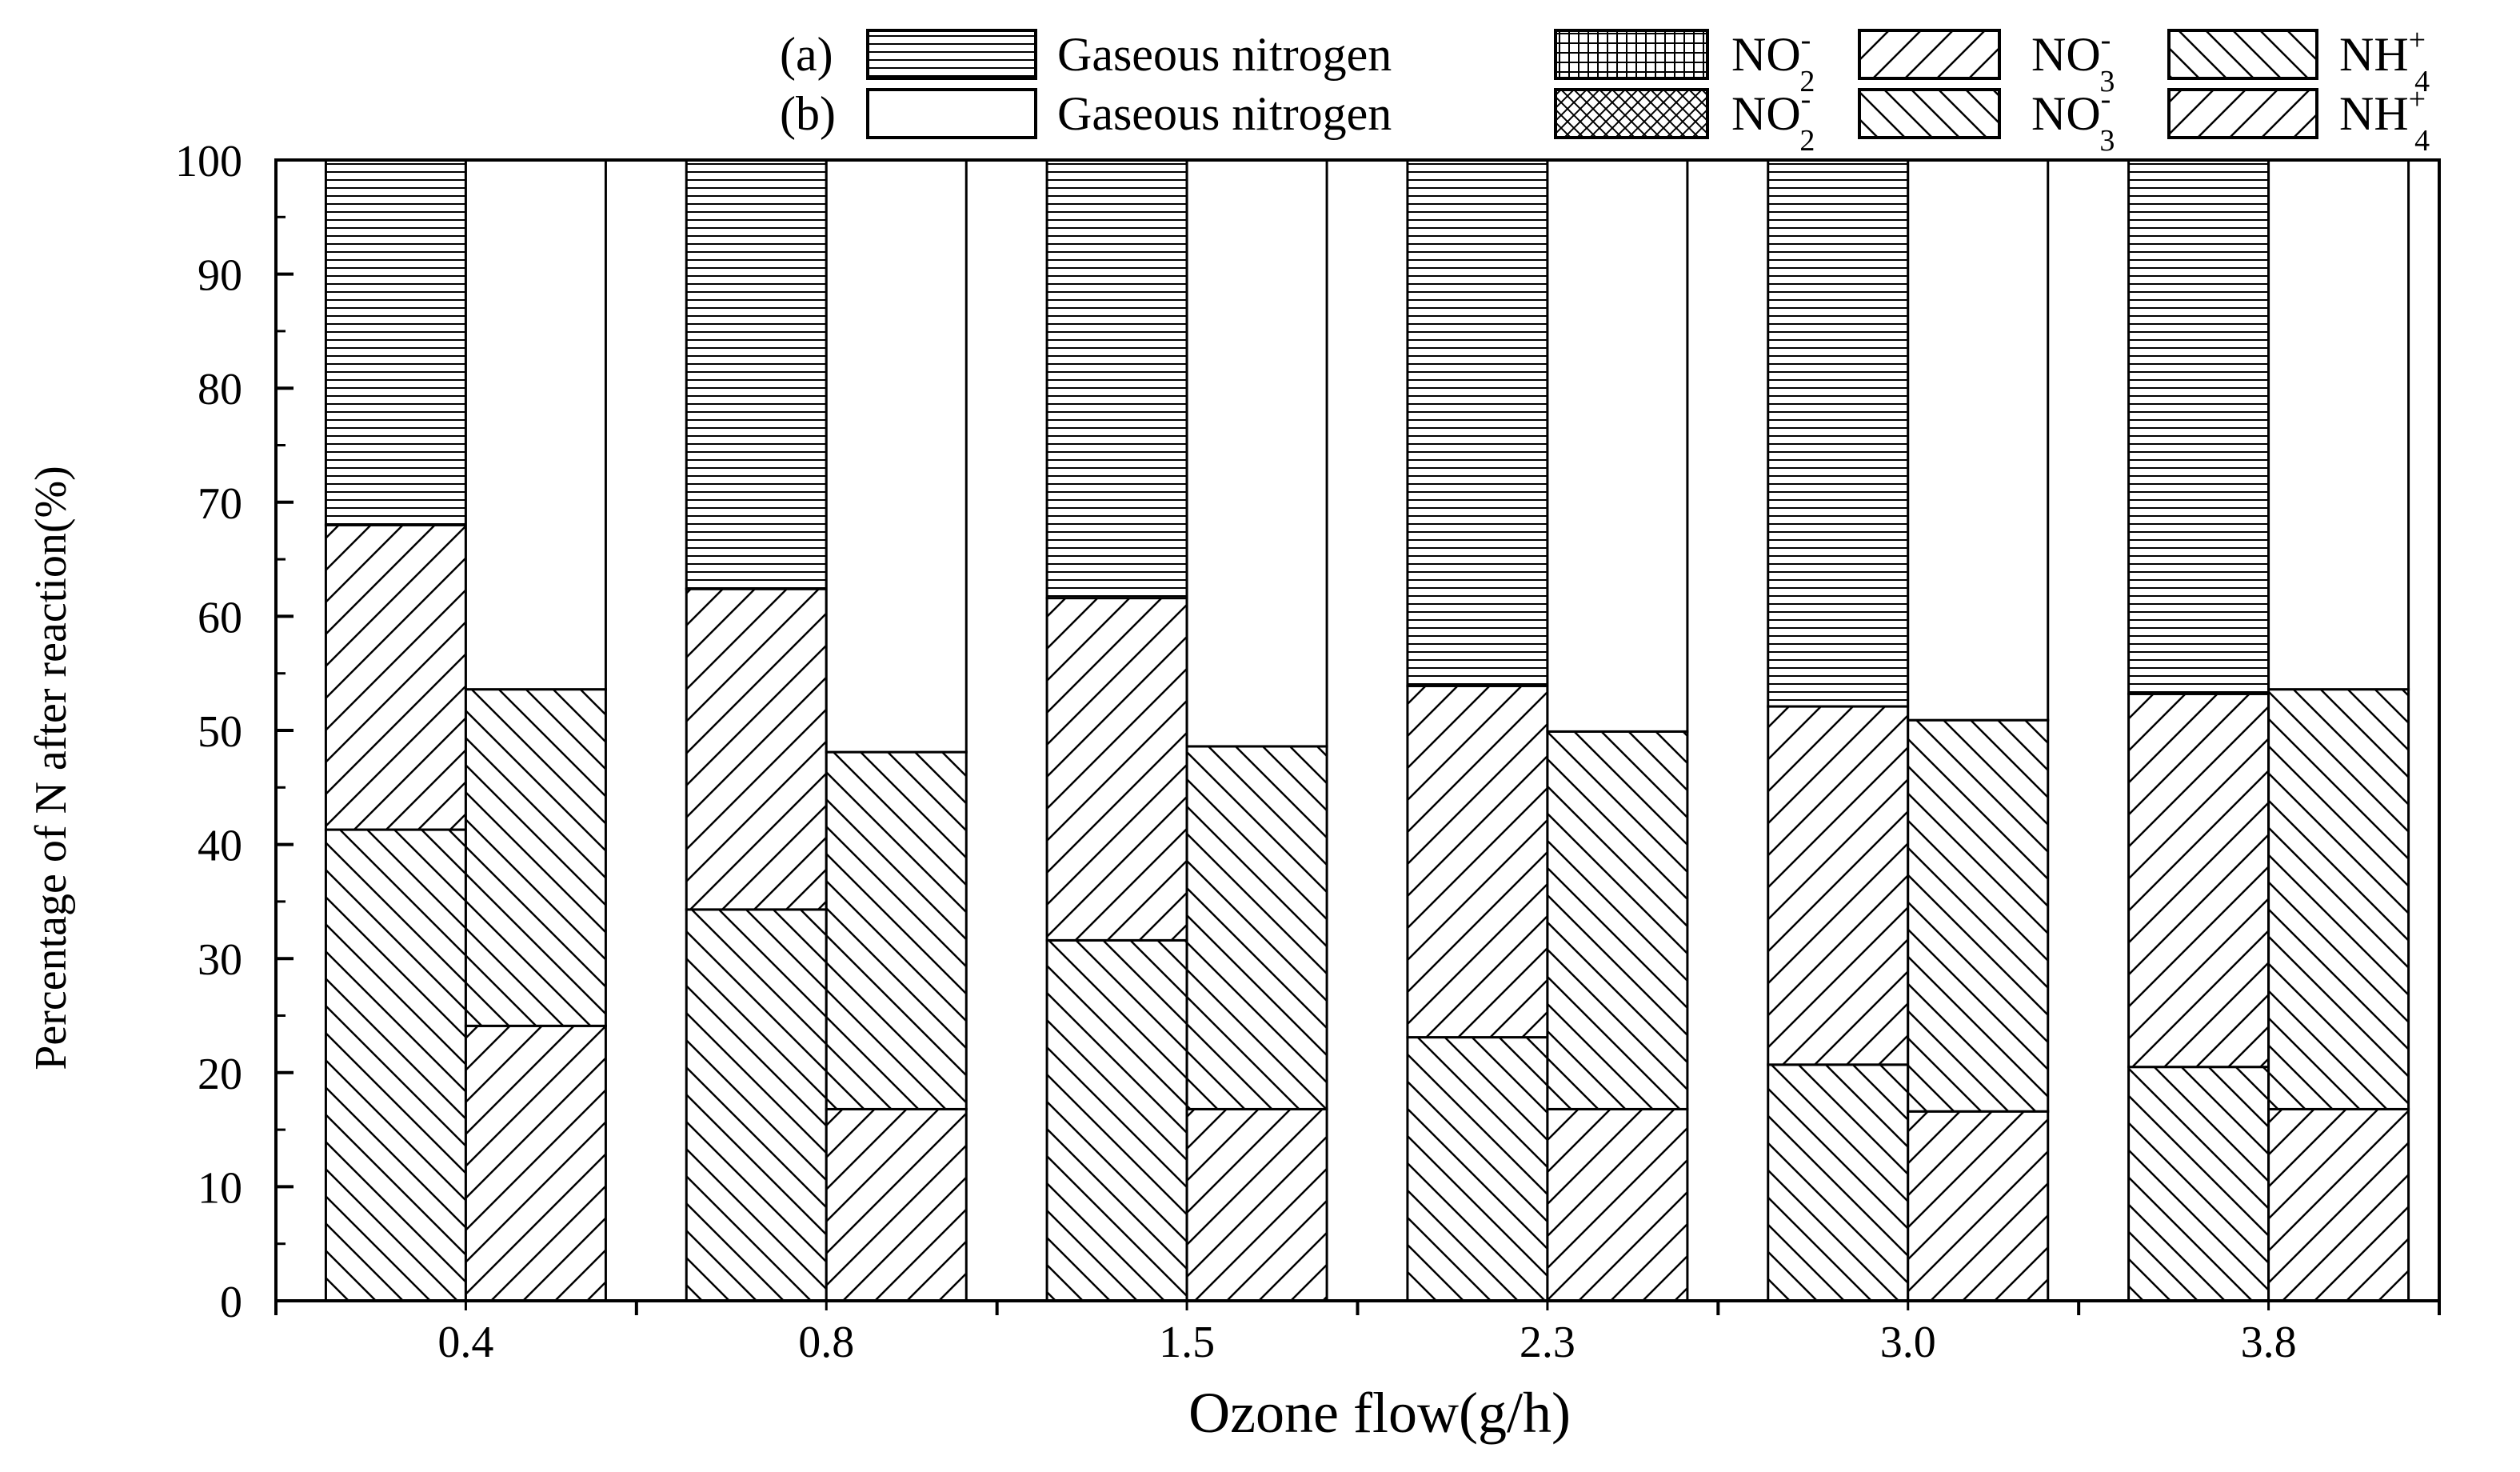 This screenshot has height=1472, width=2520. Describe the element at coordinates (806, 54) in the screenshot. I see `legend-group-label: (a)` at that location.